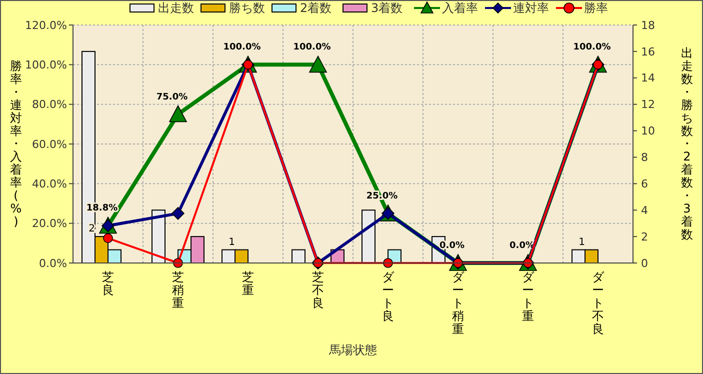 The height and width of the screenshot is (374, 703). Describe the element at coordinates (53, 263) in the screenshot. I see `y-tick-label: 0.0%` at that location.